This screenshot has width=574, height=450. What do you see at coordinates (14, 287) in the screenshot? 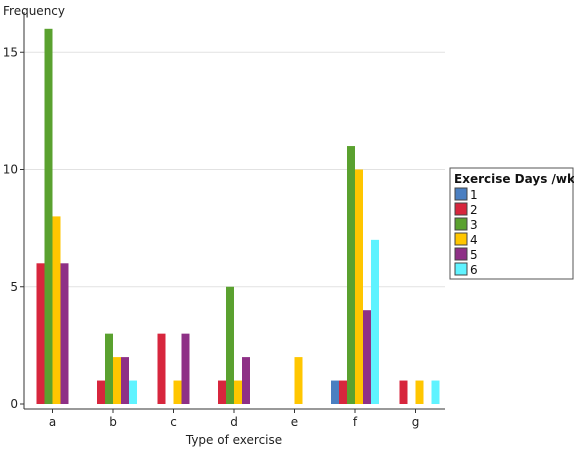
I see `y-tick-label: 5` at bounding box center [14, 287].